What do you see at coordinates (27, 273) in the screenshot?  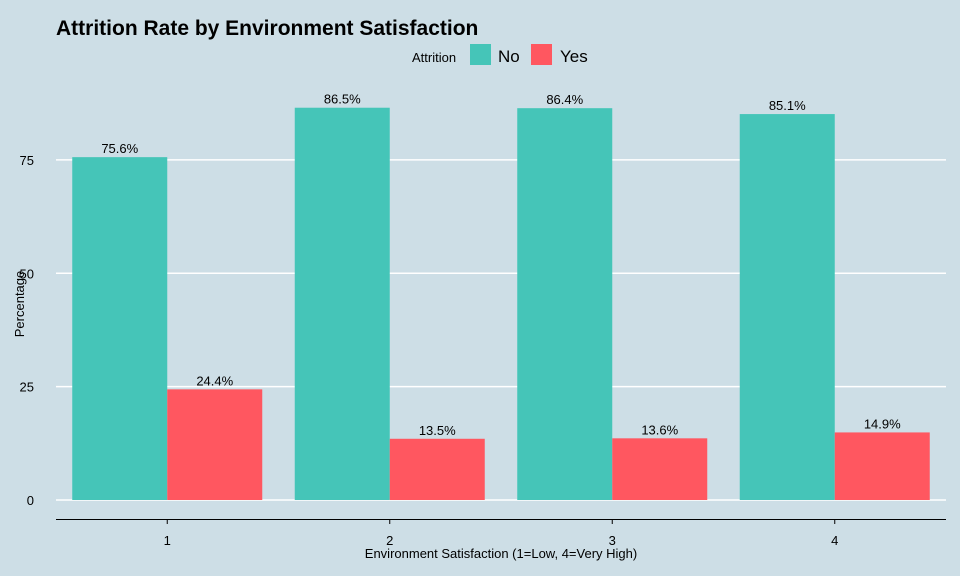 I see `y-tick-label: 50` at bounding box center [27, 273].